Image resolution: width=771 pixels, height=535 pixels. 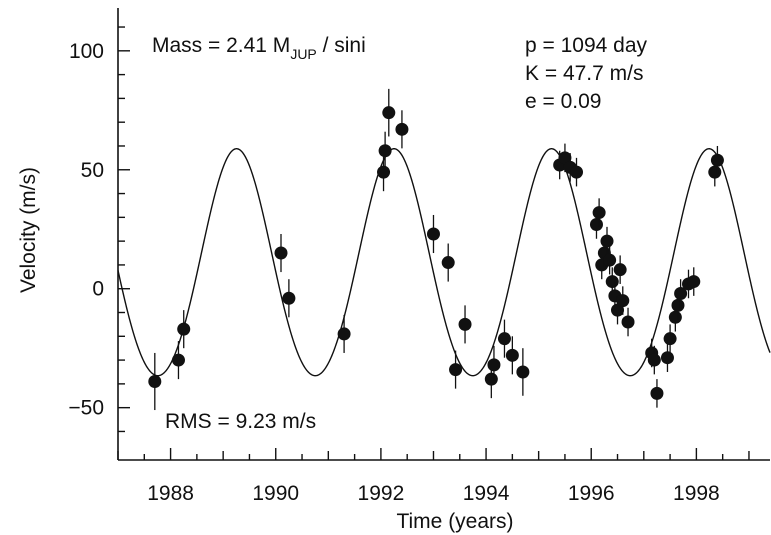 I want to click on y-tick-label: −50, so click(x=86, y=408).